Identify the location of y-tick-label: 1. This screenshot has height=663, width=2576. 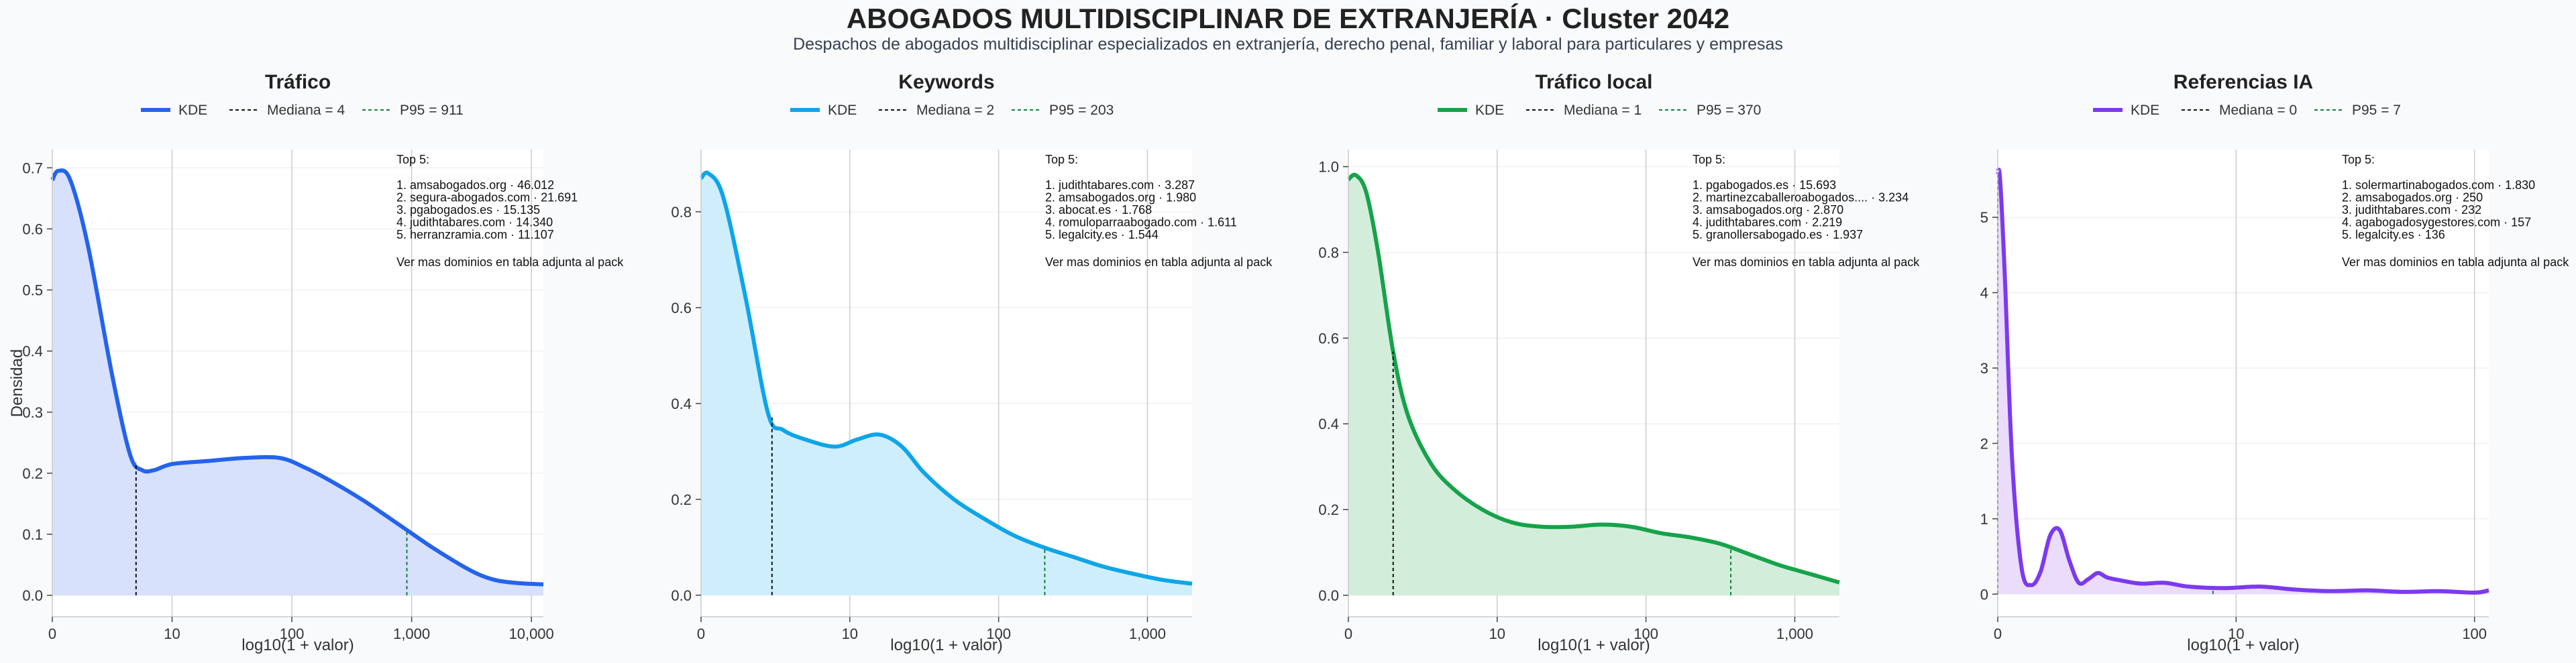
(1984, 519).